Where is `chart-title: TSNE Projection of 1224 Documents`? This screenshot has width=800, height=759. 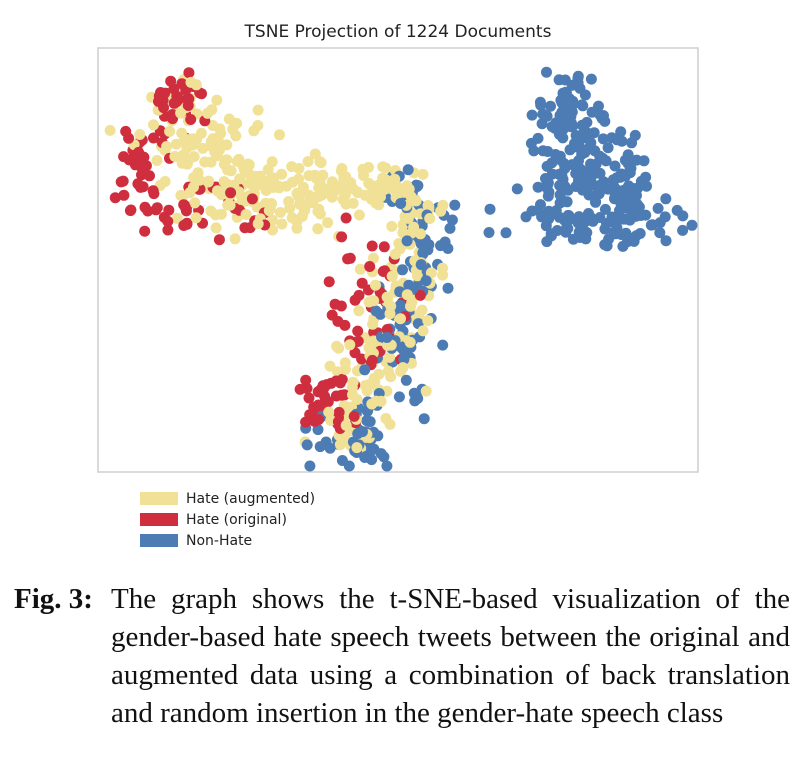
chart-title: TSNE Projection of 1224 Documents is located at coordinates (398, 32).